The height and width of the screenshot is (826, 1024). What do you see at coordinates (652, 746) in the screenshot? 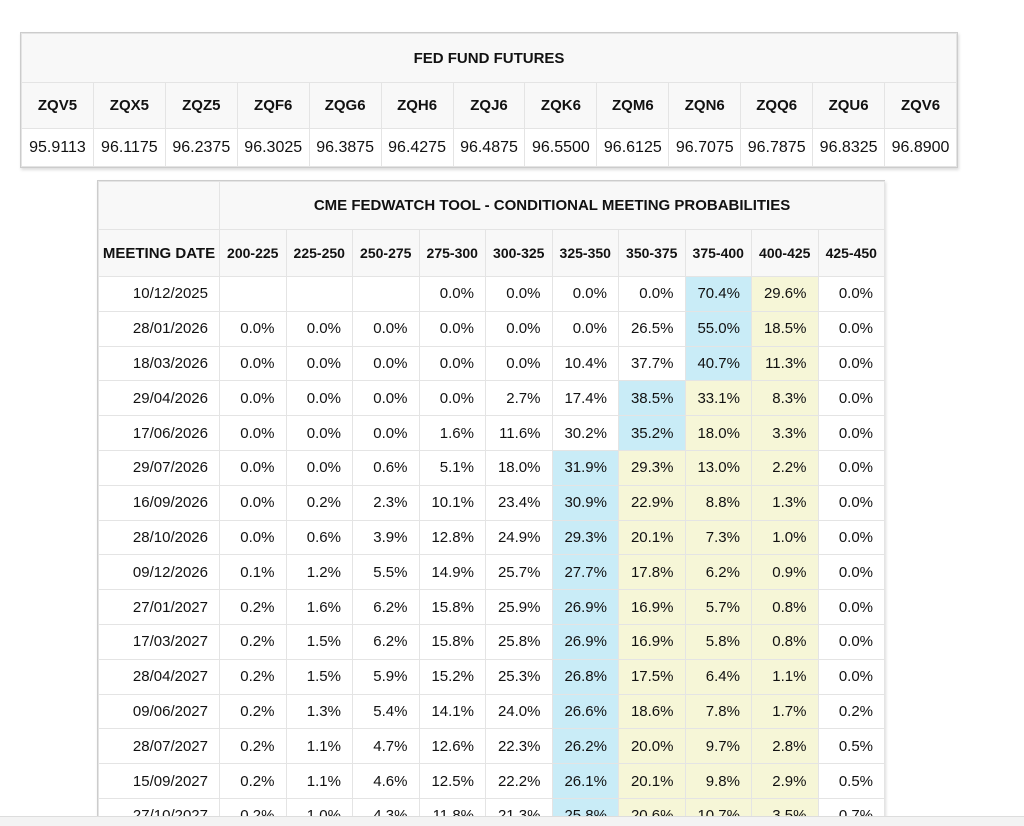
I see `probability-cell: 20.0%` at bounding box center [652, 746].